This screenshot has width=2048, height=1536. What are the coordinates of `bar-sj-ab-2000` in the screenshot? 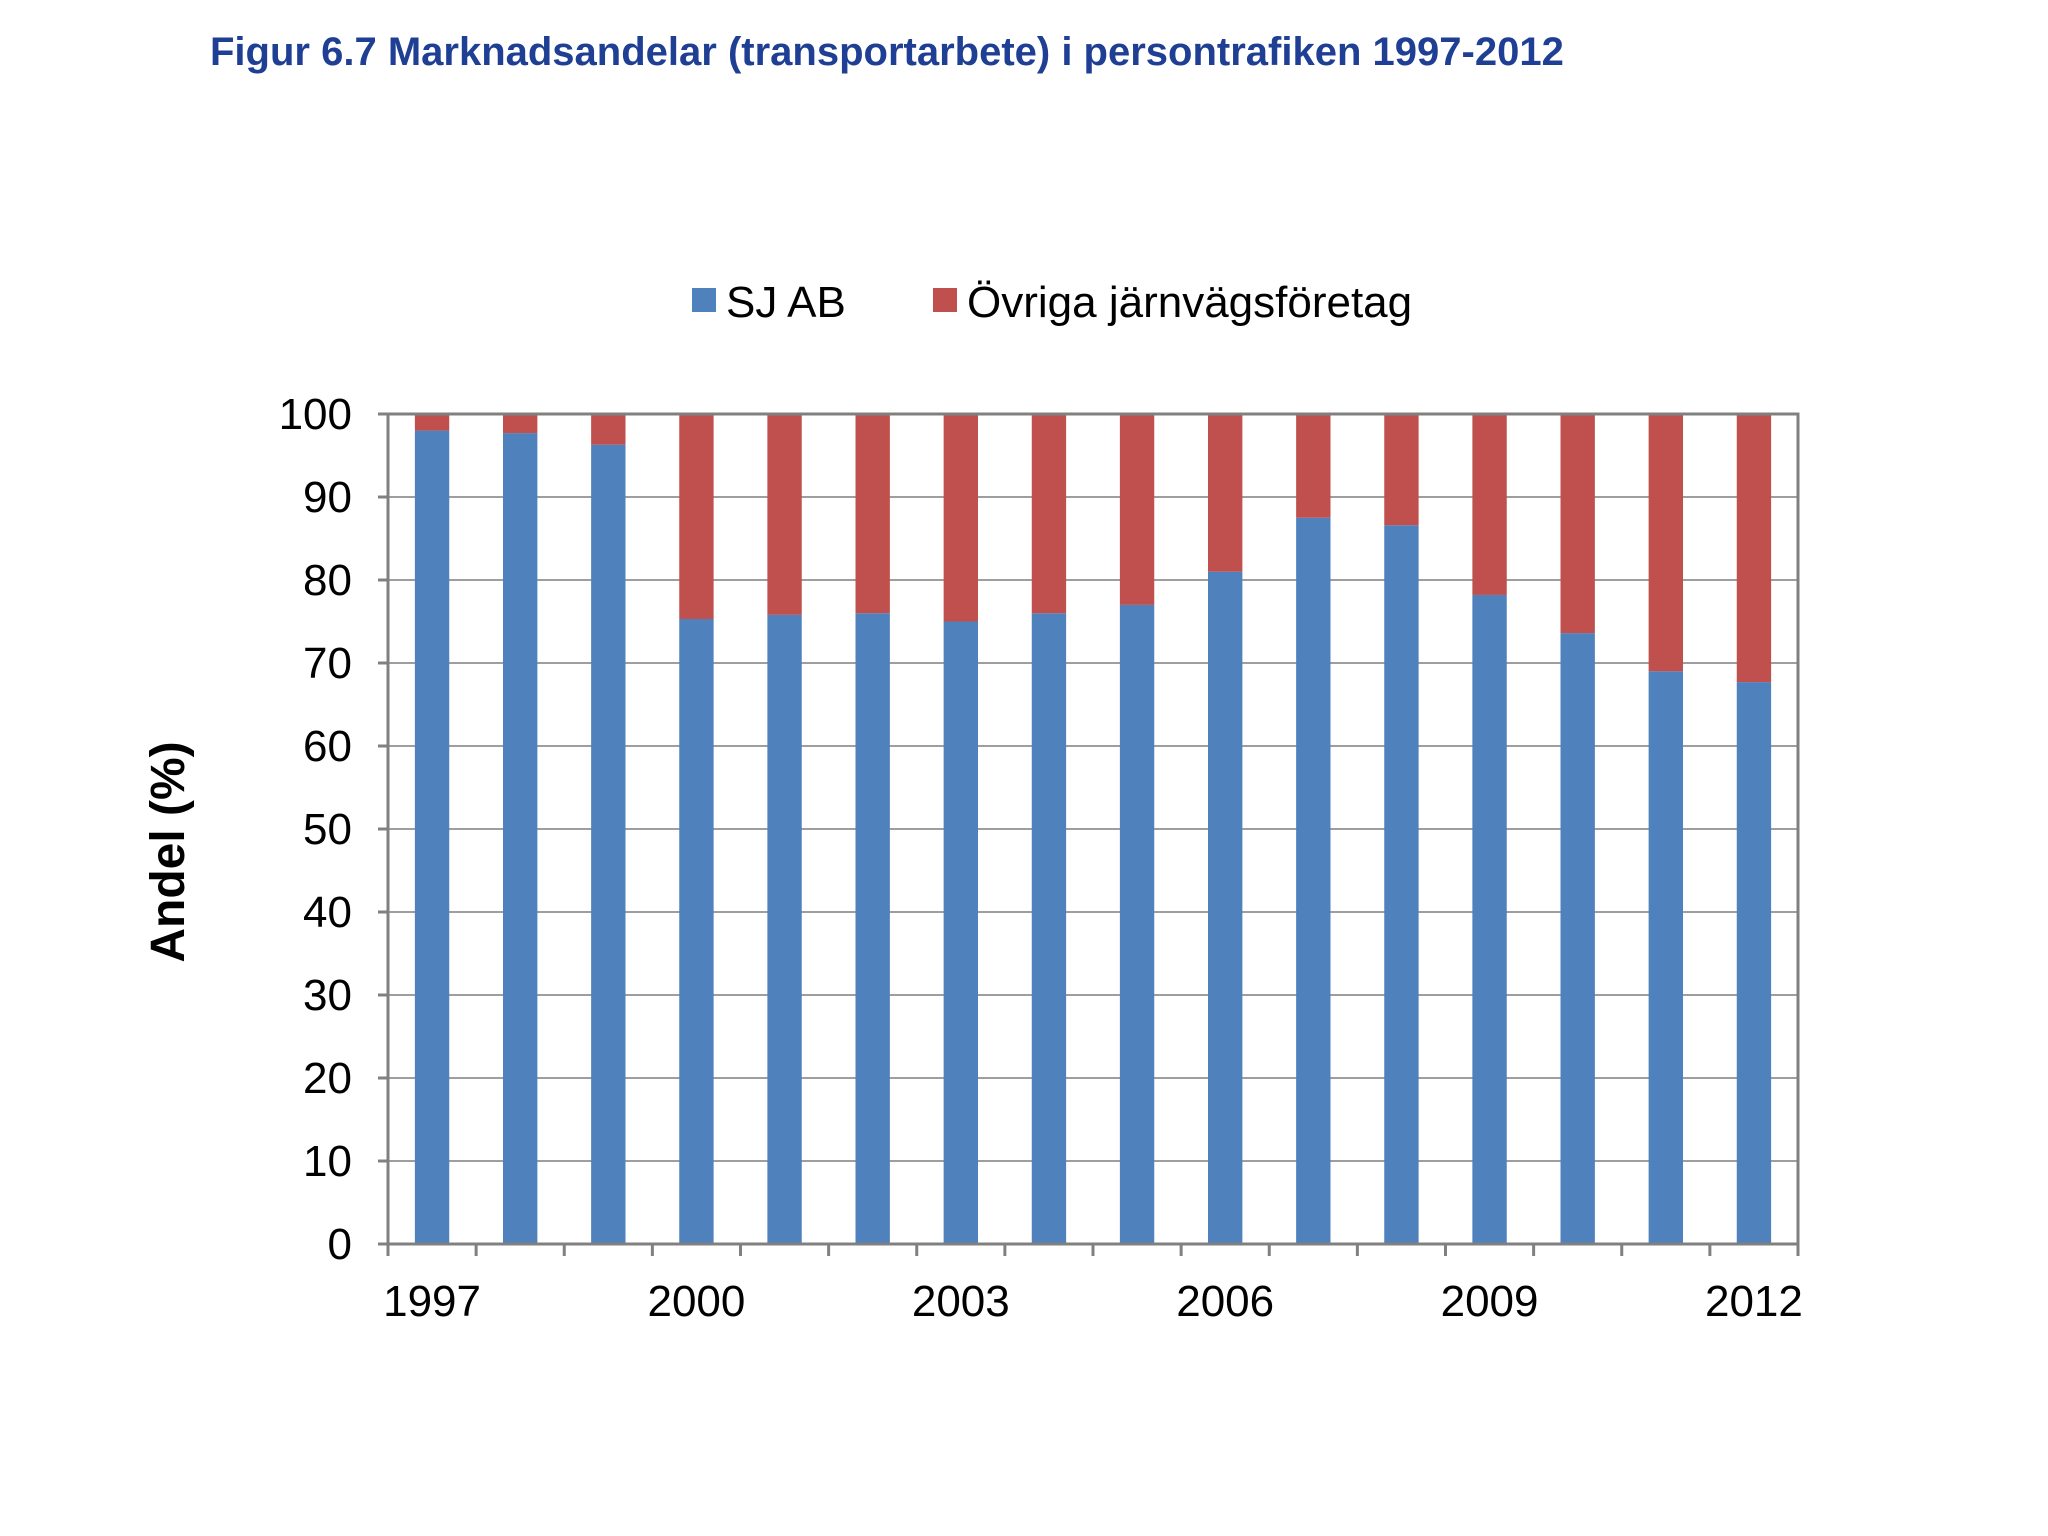 It's located at (696, 931).